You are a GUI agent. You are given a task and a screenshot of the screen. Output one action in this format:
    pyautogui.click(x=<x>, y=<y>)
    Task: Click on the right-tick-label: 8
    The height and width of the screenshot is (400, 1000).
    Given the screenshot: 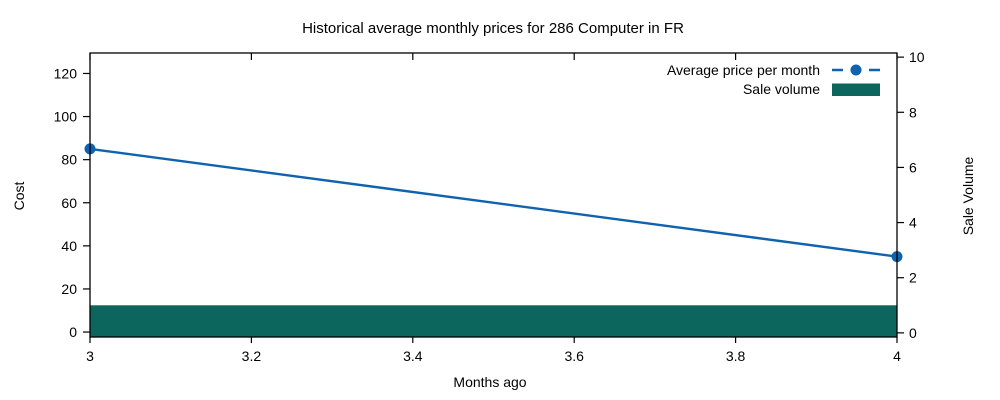 What is the action you would take?
    pyautogui.click(x=913, y=112)
    